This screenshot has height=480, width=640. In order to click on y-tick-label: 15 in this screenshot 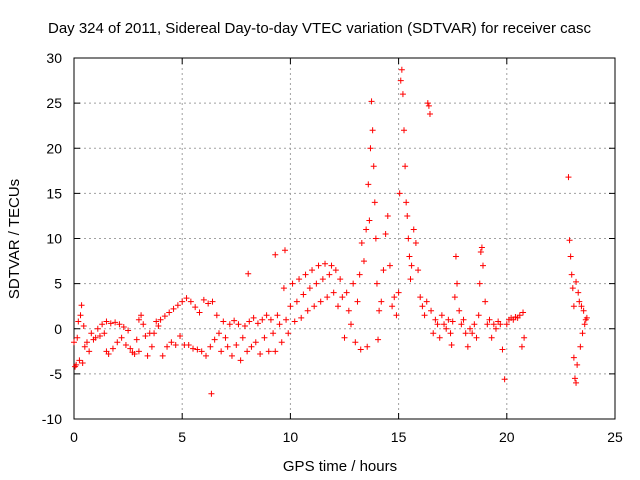, I will do `click(54, 193)`.